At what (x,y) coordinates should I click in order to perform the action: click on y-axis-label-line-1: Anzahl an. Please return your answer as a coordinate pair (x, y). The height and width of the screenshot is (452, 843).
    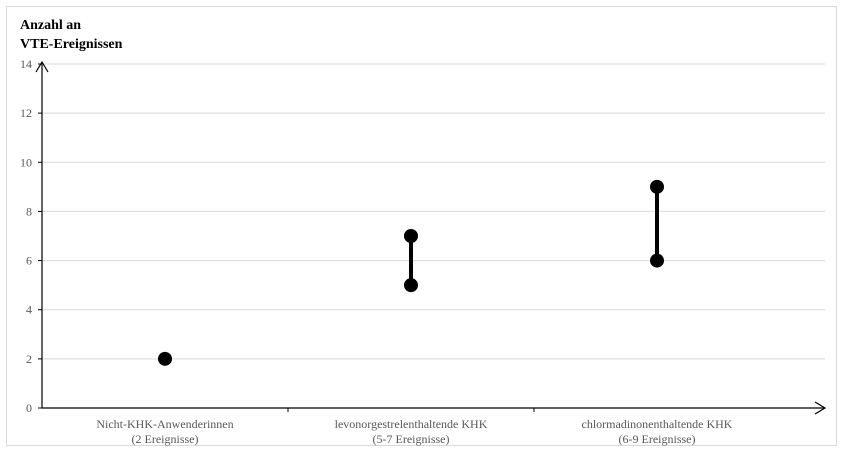
    Looking at the image, I should click on (51, 25).